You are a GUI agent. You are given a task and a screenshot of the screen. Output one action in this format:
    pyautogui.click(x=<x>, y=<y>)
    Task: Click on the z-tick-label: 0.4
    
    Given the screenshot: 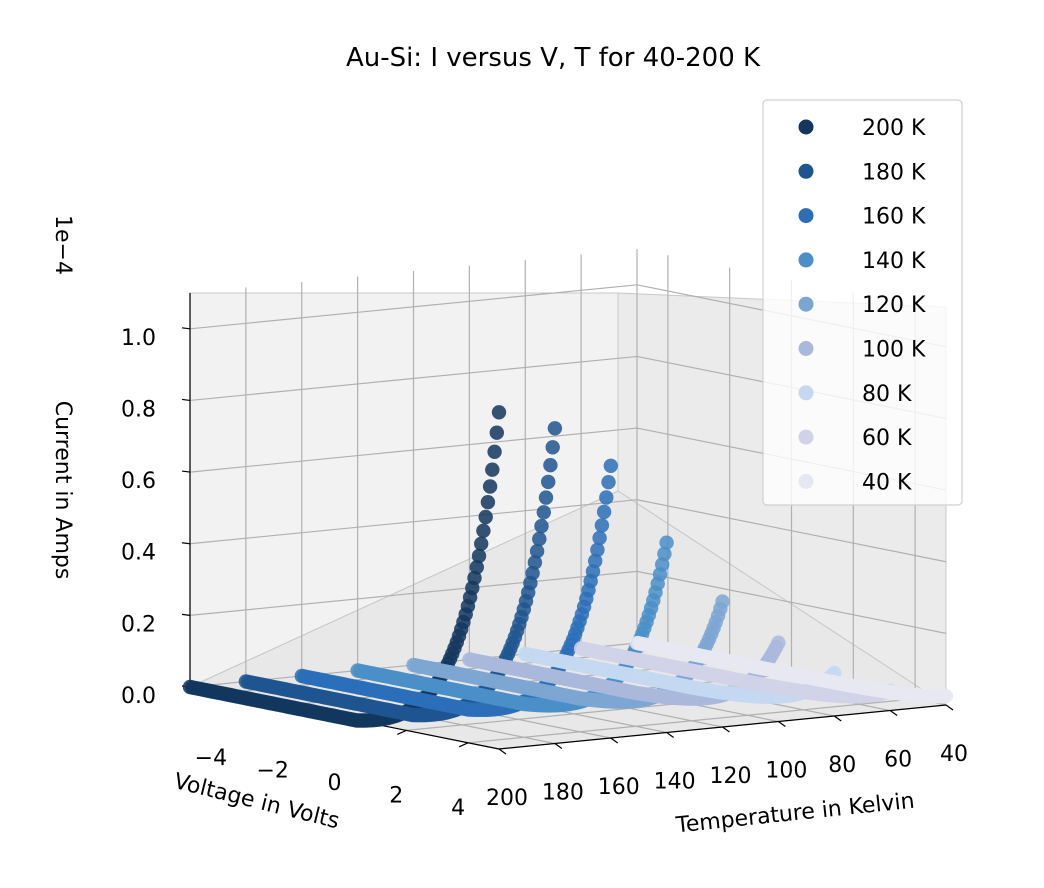 What is the action you would take?
    pyautogui.click(x=138, y=553)
    